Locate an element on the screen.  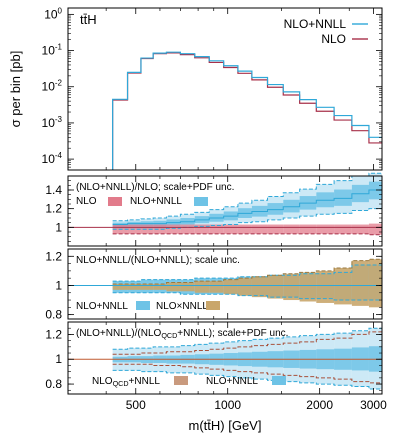
y-tick-label: 10⁻¹ is located at coordinates (52, 50).